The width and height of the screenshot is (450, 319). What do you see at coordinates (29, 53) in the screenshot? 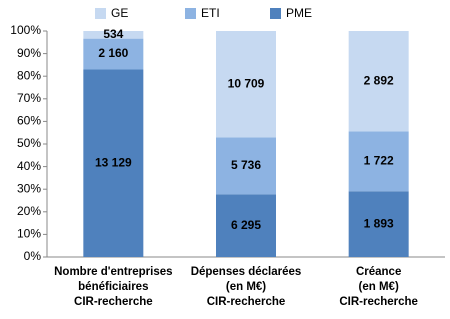
I see `y-tick-label: 90%` at bounding box center [29, 53].